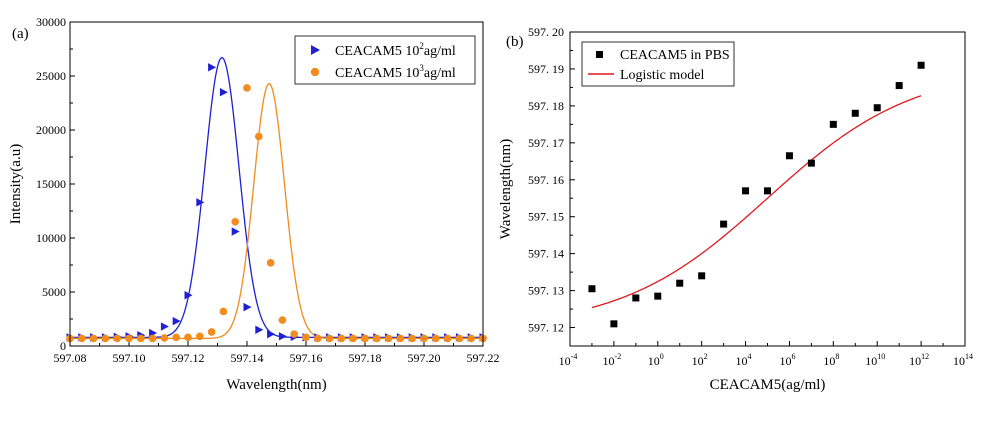 The width and height of the screenshot is (997, 442). Describe the element at coordinates (744, 360) in the screenshot. I see `panel-b-x-tick-label: 10⁴` at that location.